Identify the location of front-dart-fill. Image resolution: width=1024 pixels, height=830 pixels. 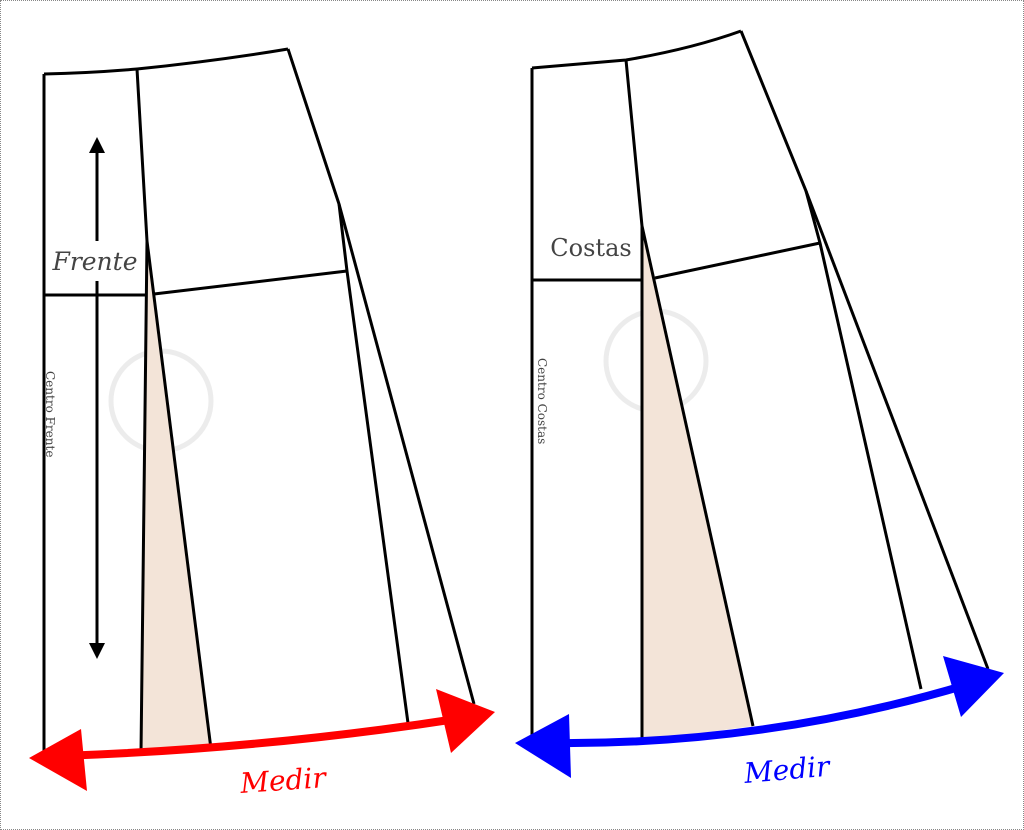
(176, 497).